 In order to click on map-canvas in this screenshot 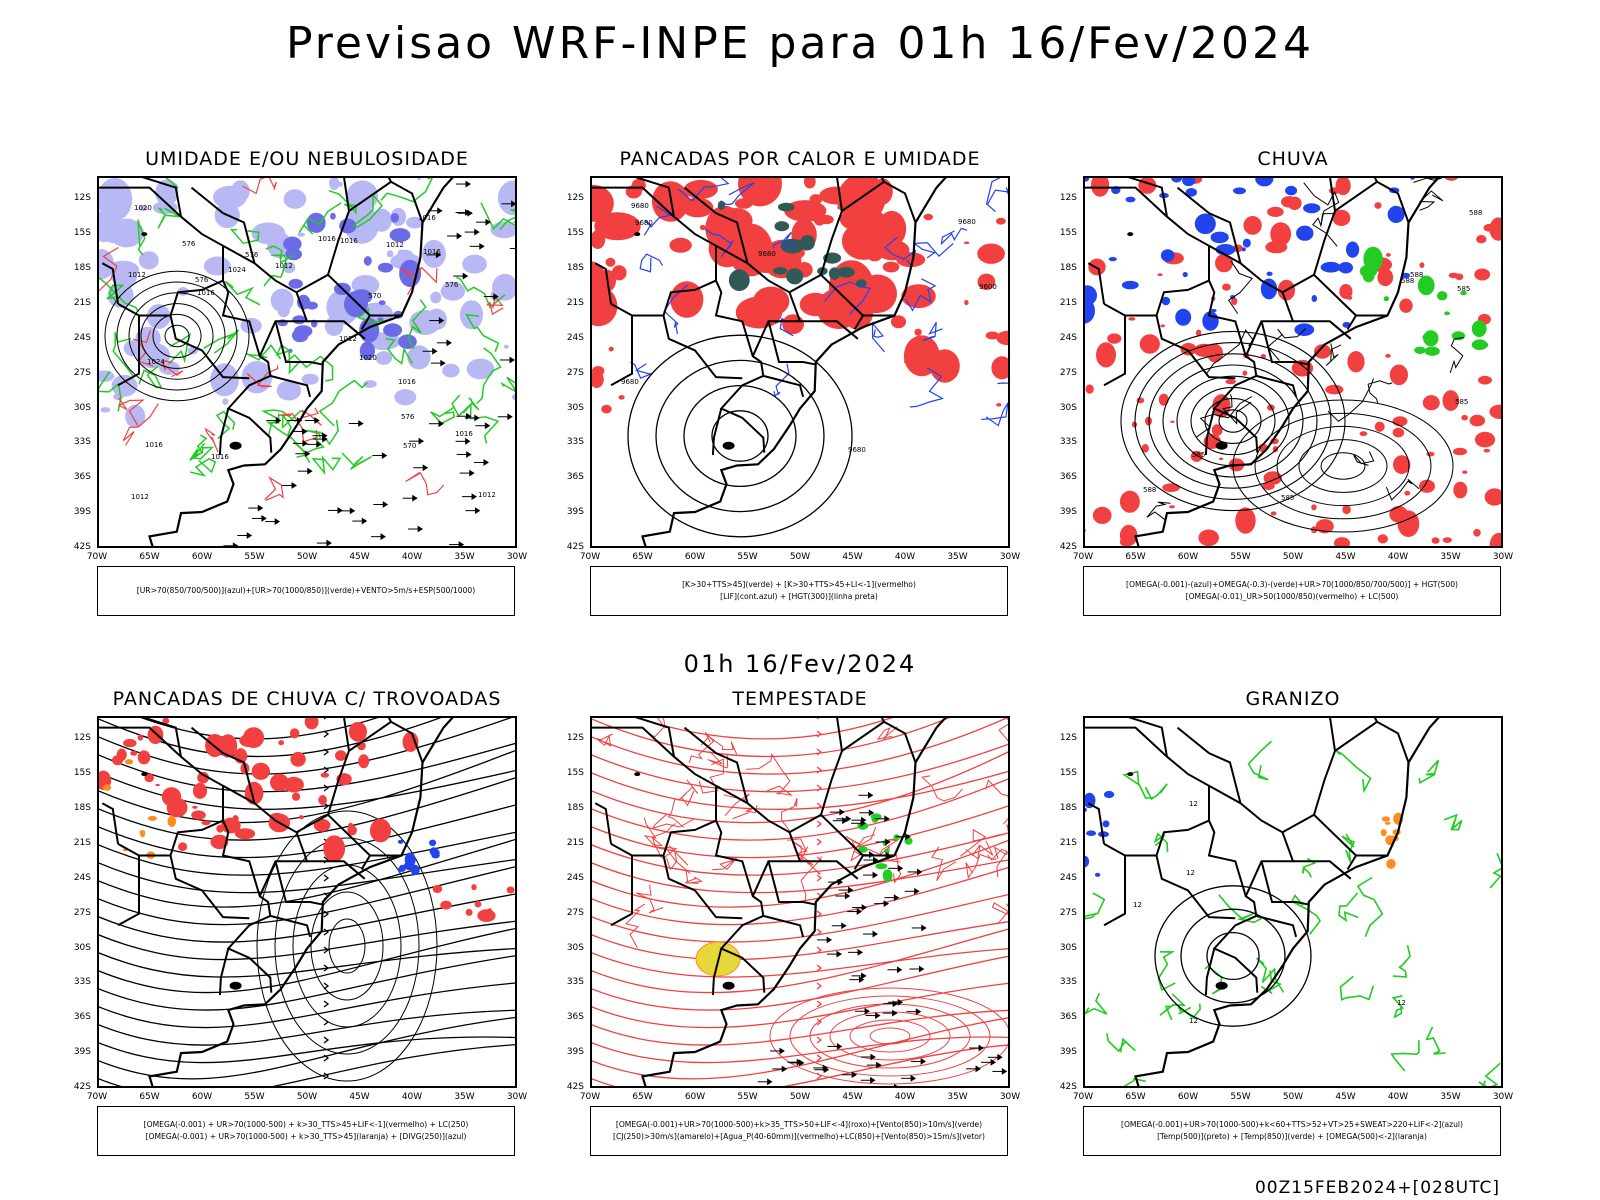, I will do `click(307, 902)`.